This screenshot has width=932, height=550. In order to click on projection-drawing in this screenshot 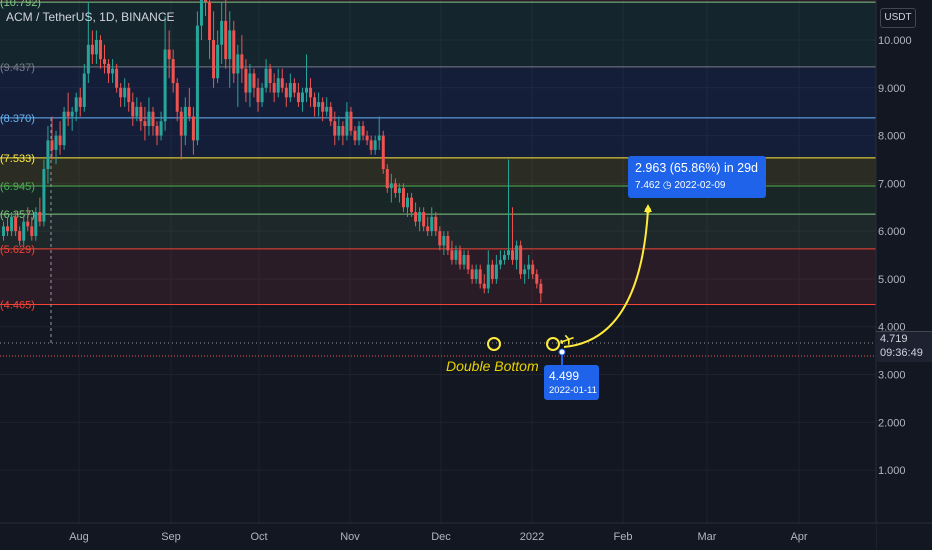, I will do `click(569, 284)`.